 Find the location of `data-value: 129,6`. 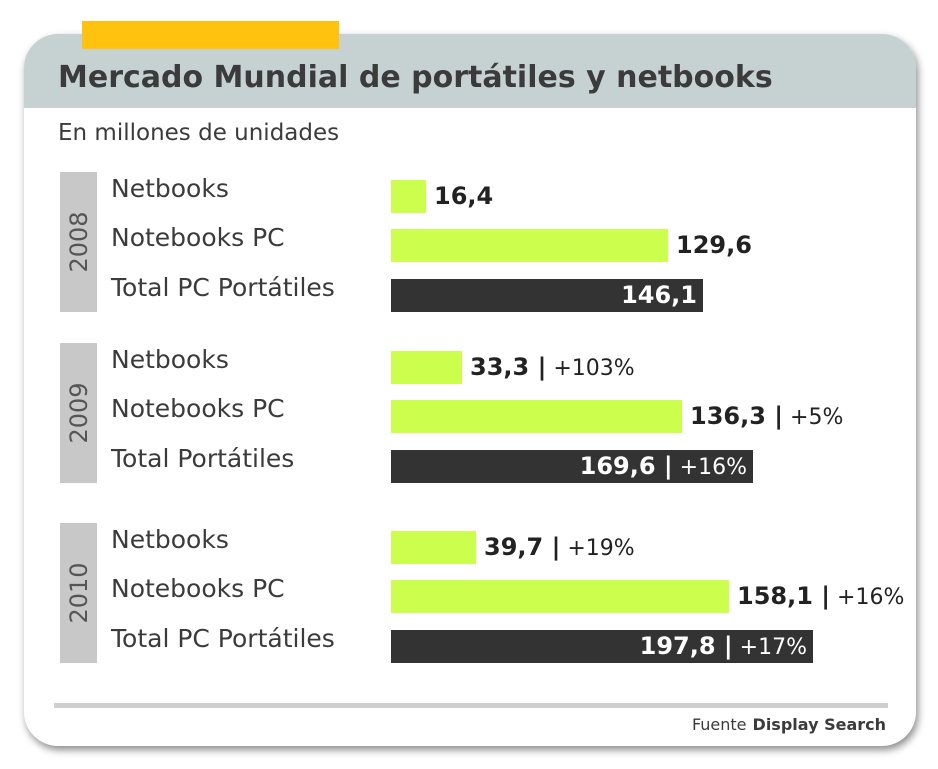

data-value: 129,6 is located at coordinates (714, 245).